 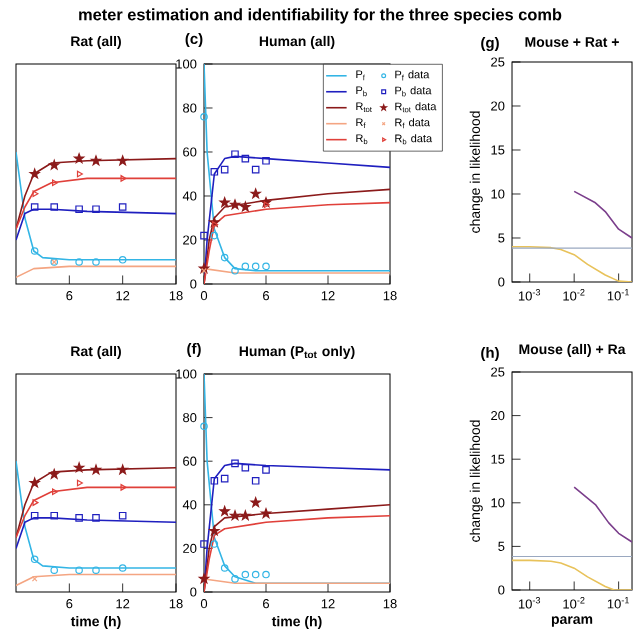 I want to click on text: meter estimation and identifiability for the three species comb, so click(x=320, y=16).